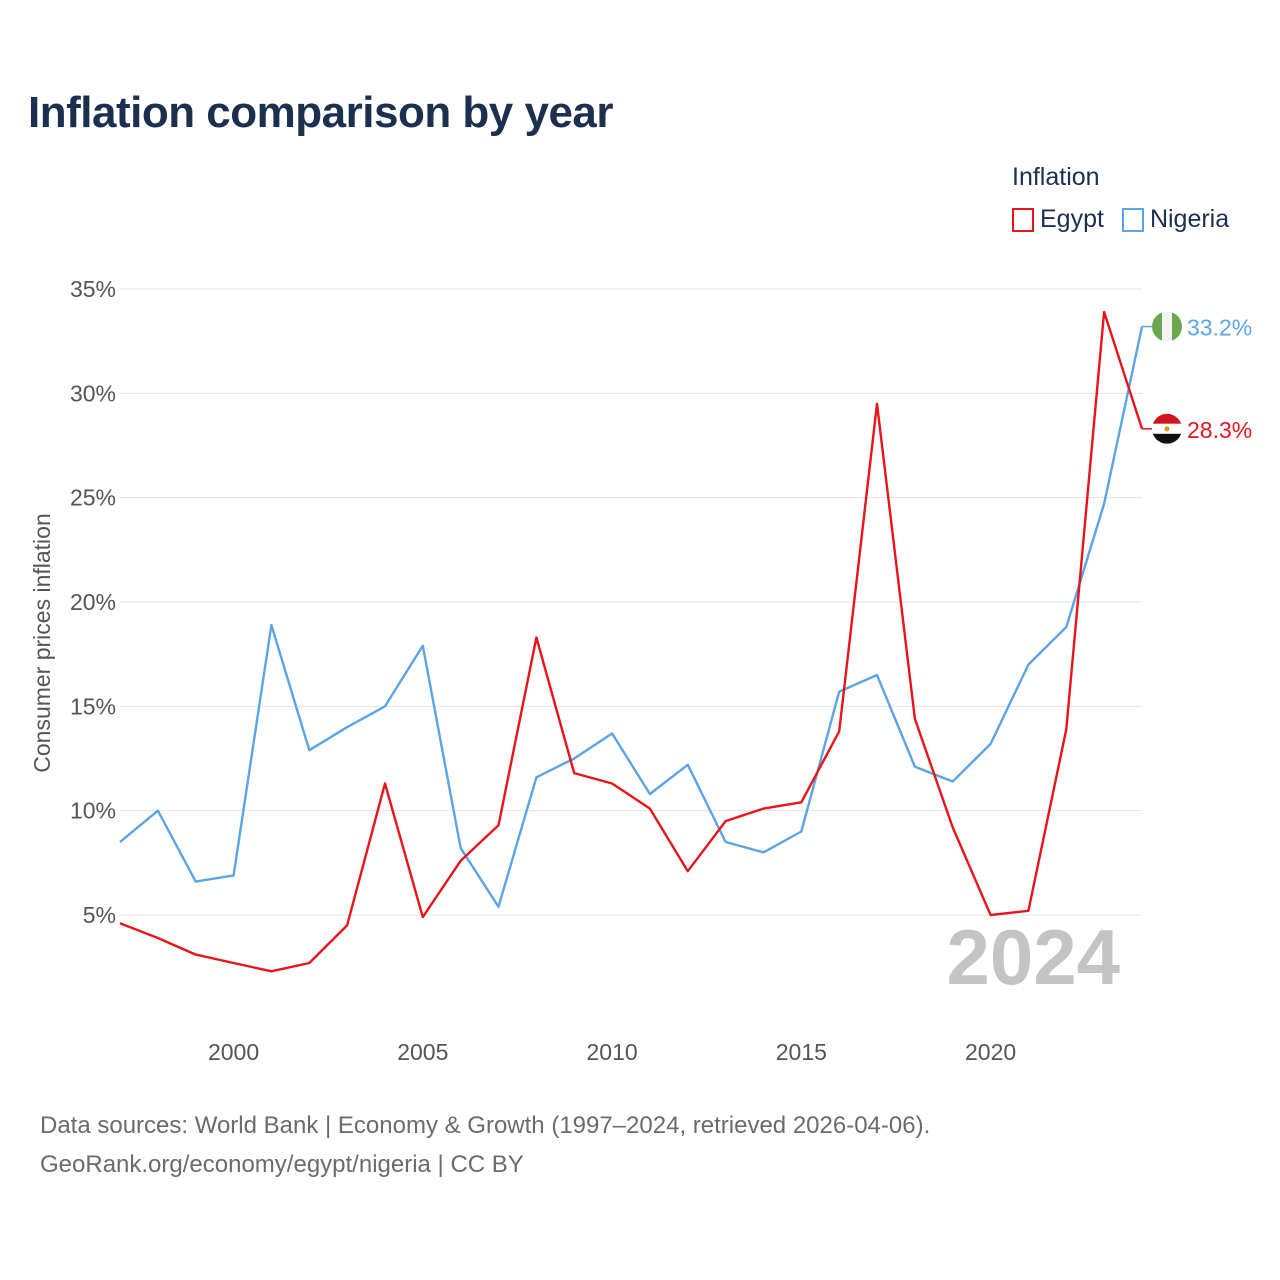  I want to click on y-tick-label: 35%, so click(93, 289).